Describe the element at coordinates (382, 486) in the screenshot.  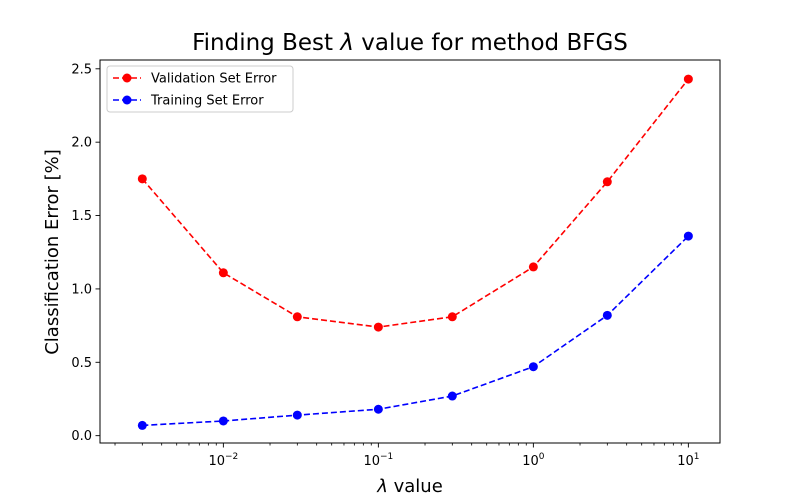
I see `x-axis-label-symbol: λ` at that location.